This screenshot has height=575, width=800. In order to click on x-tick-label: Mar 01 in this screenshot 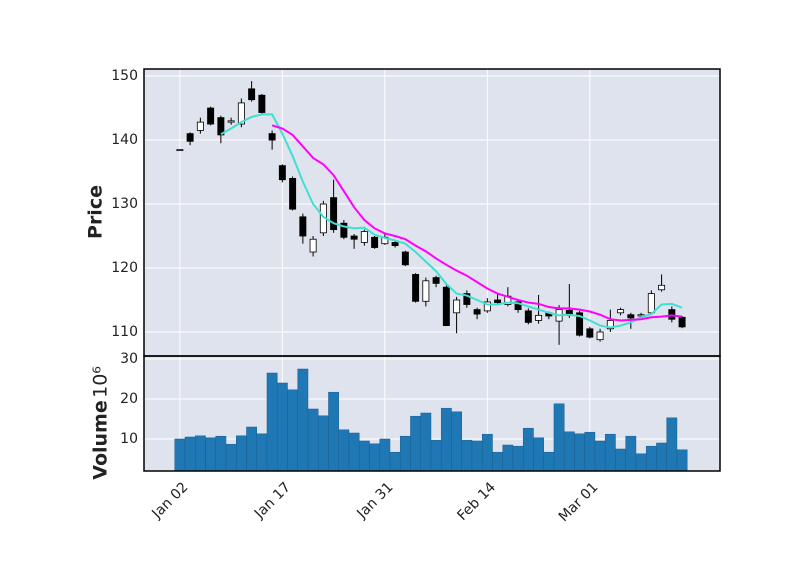, I will do `click(579, 502)`.